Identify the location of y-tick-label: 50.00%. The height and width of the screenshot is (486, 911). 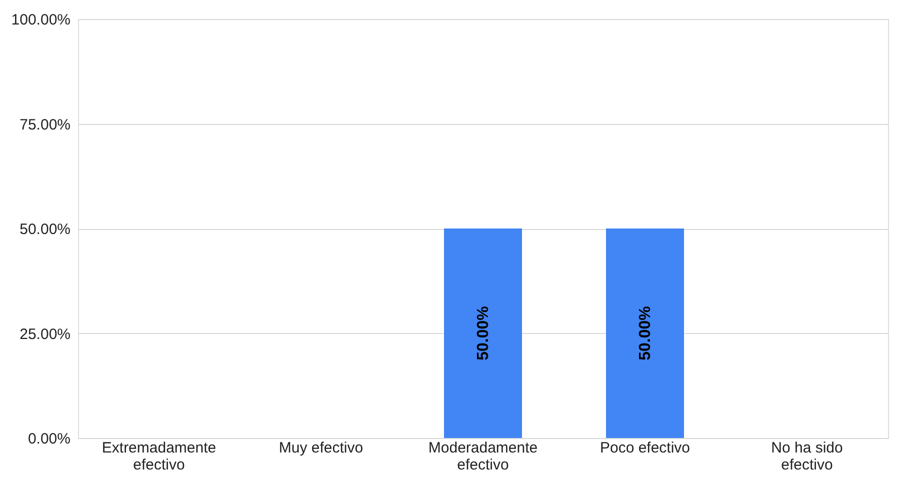
(45, 229).